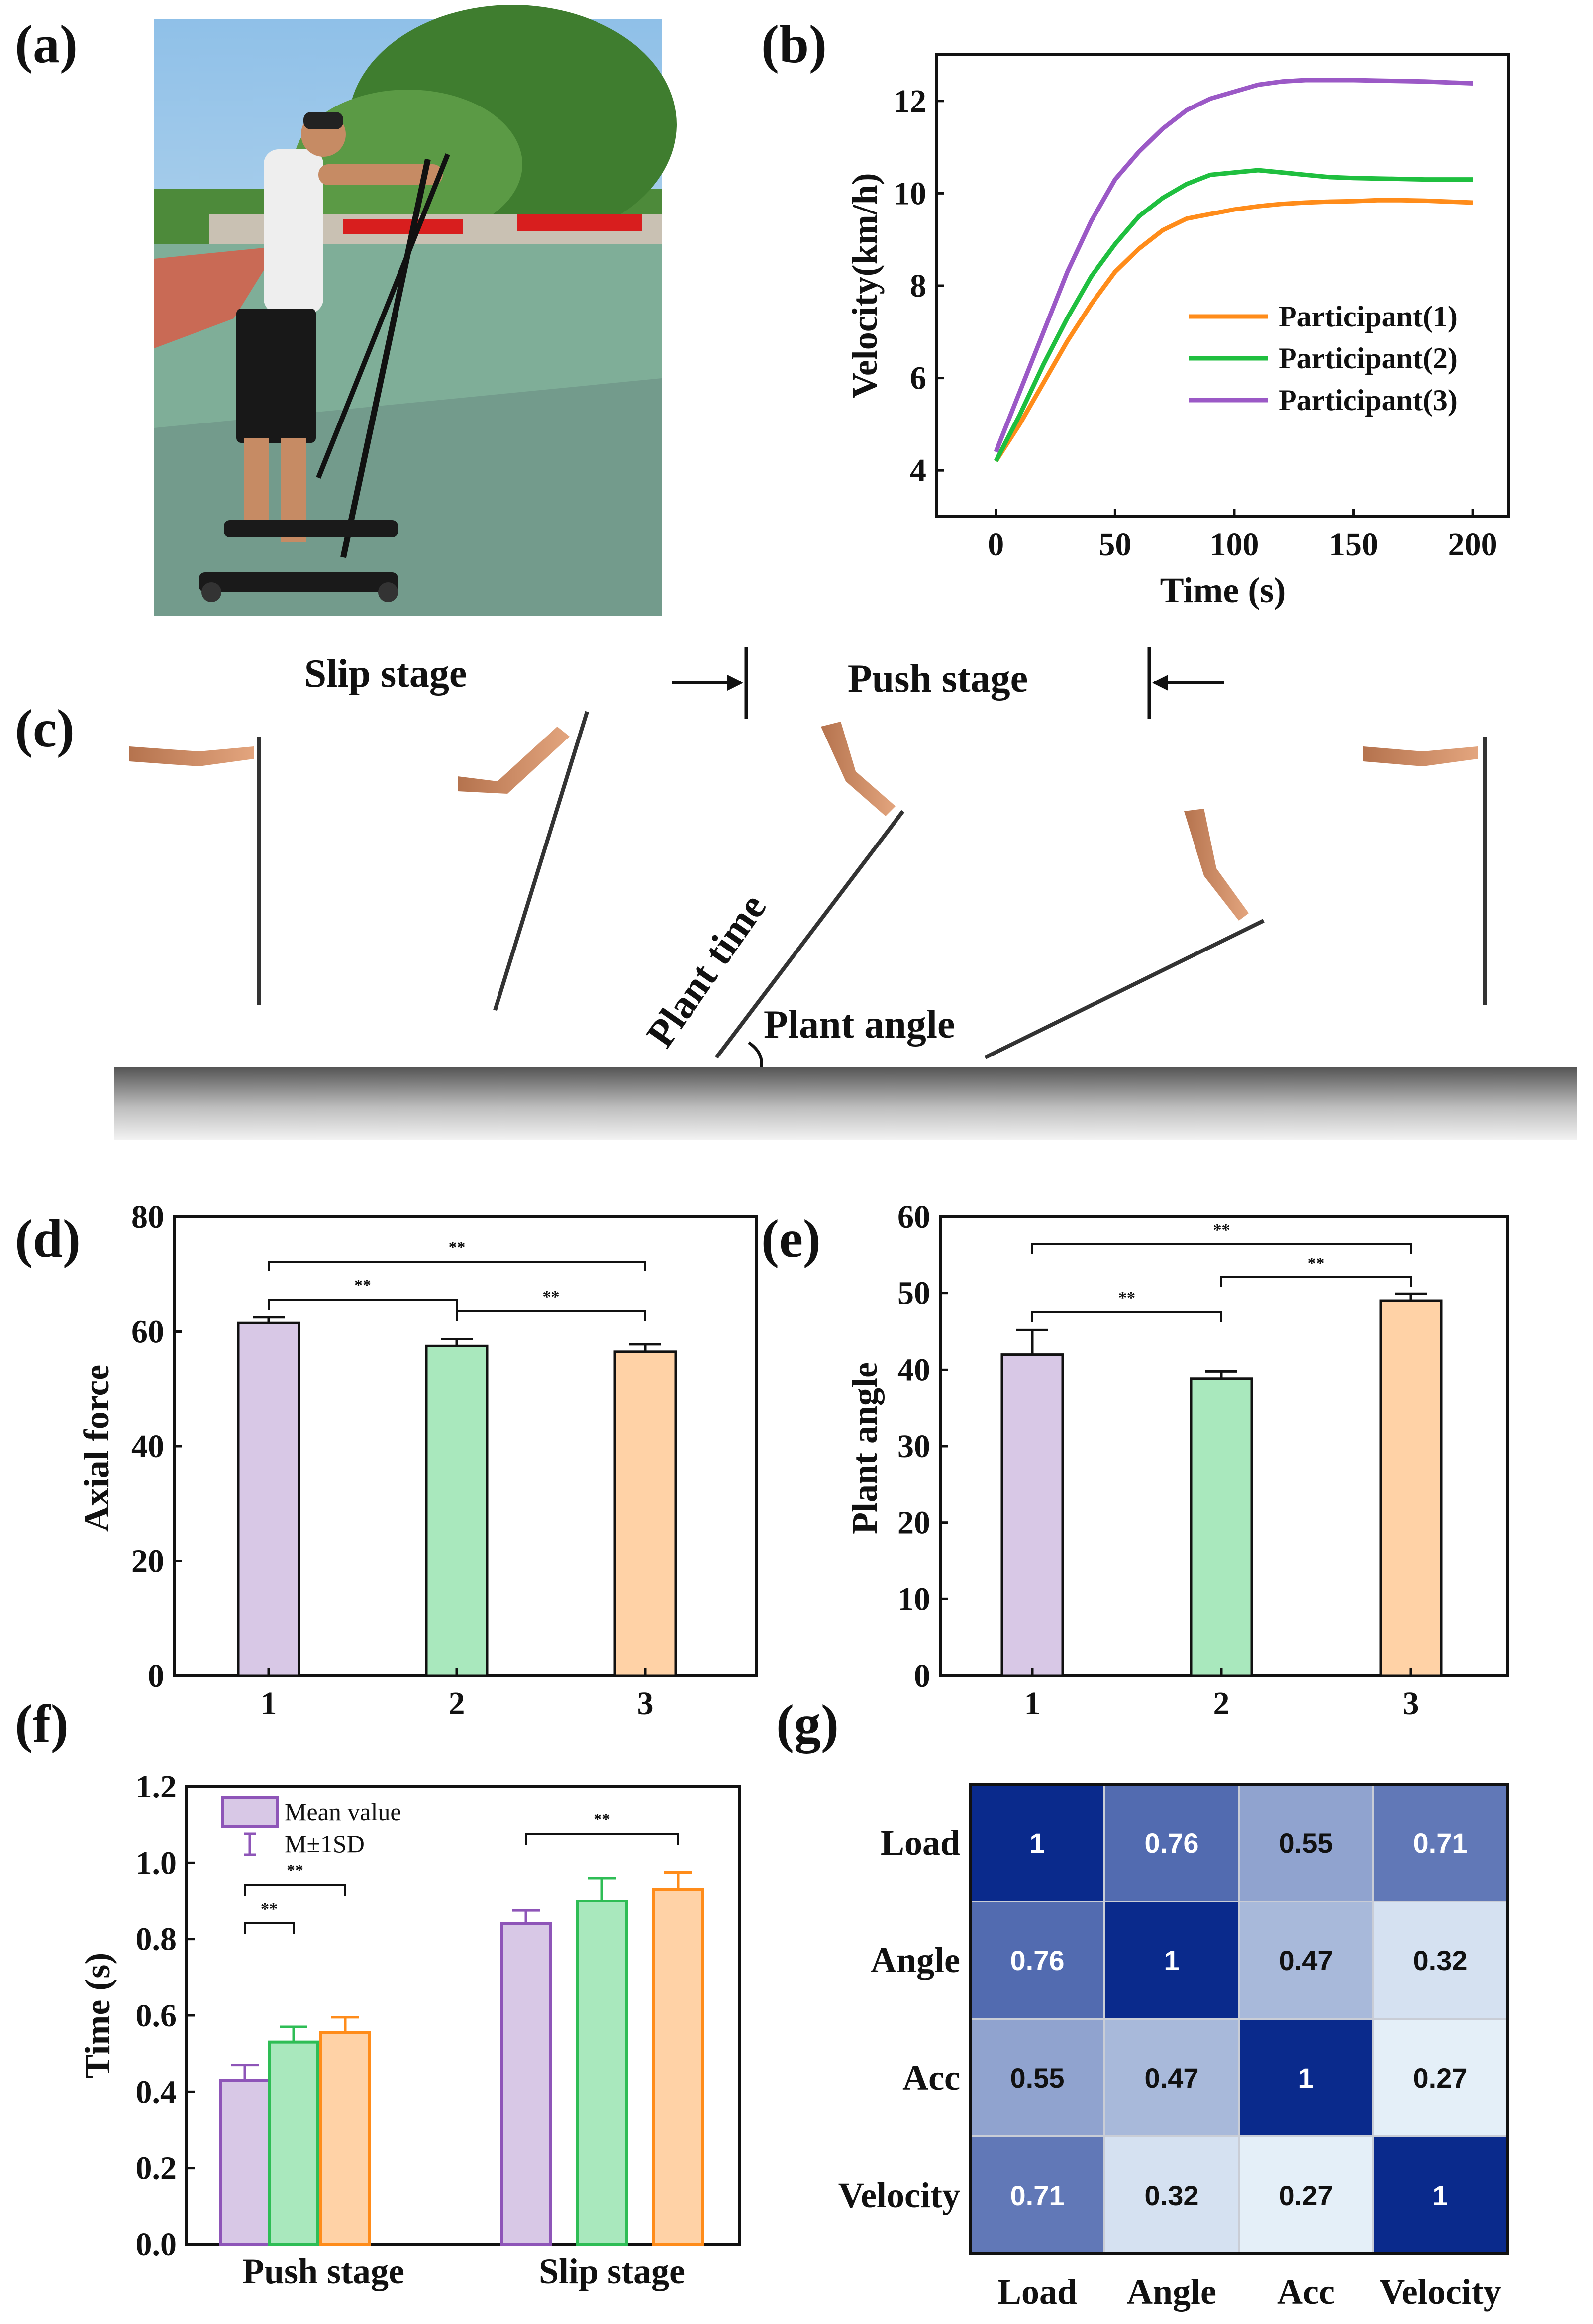 This screenshot has height=2324, width=1593. Describe the element at coordinates (1368, 358) in the screenshot. I see `b-legend-label-2: Participant(2)` at that location.